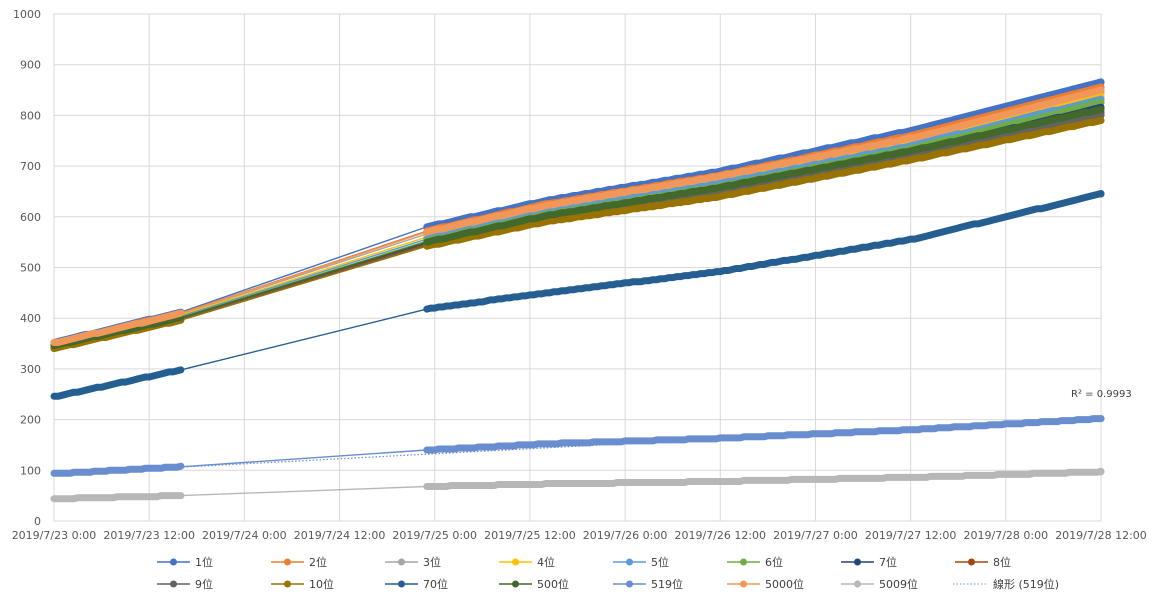 The width and height of the screenshot is (1154, 603). I want to click on y-tick-label: 200, so click(30, 420).